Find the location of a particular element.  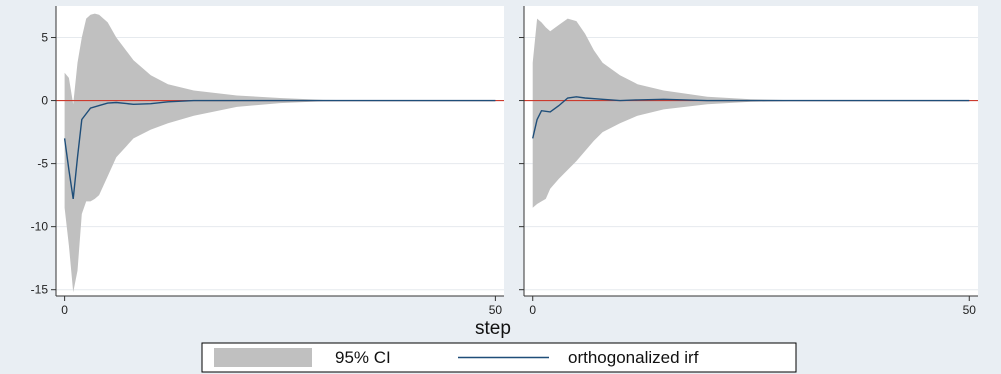

y-tick-label: 0 is located at coordinates (44, 101).